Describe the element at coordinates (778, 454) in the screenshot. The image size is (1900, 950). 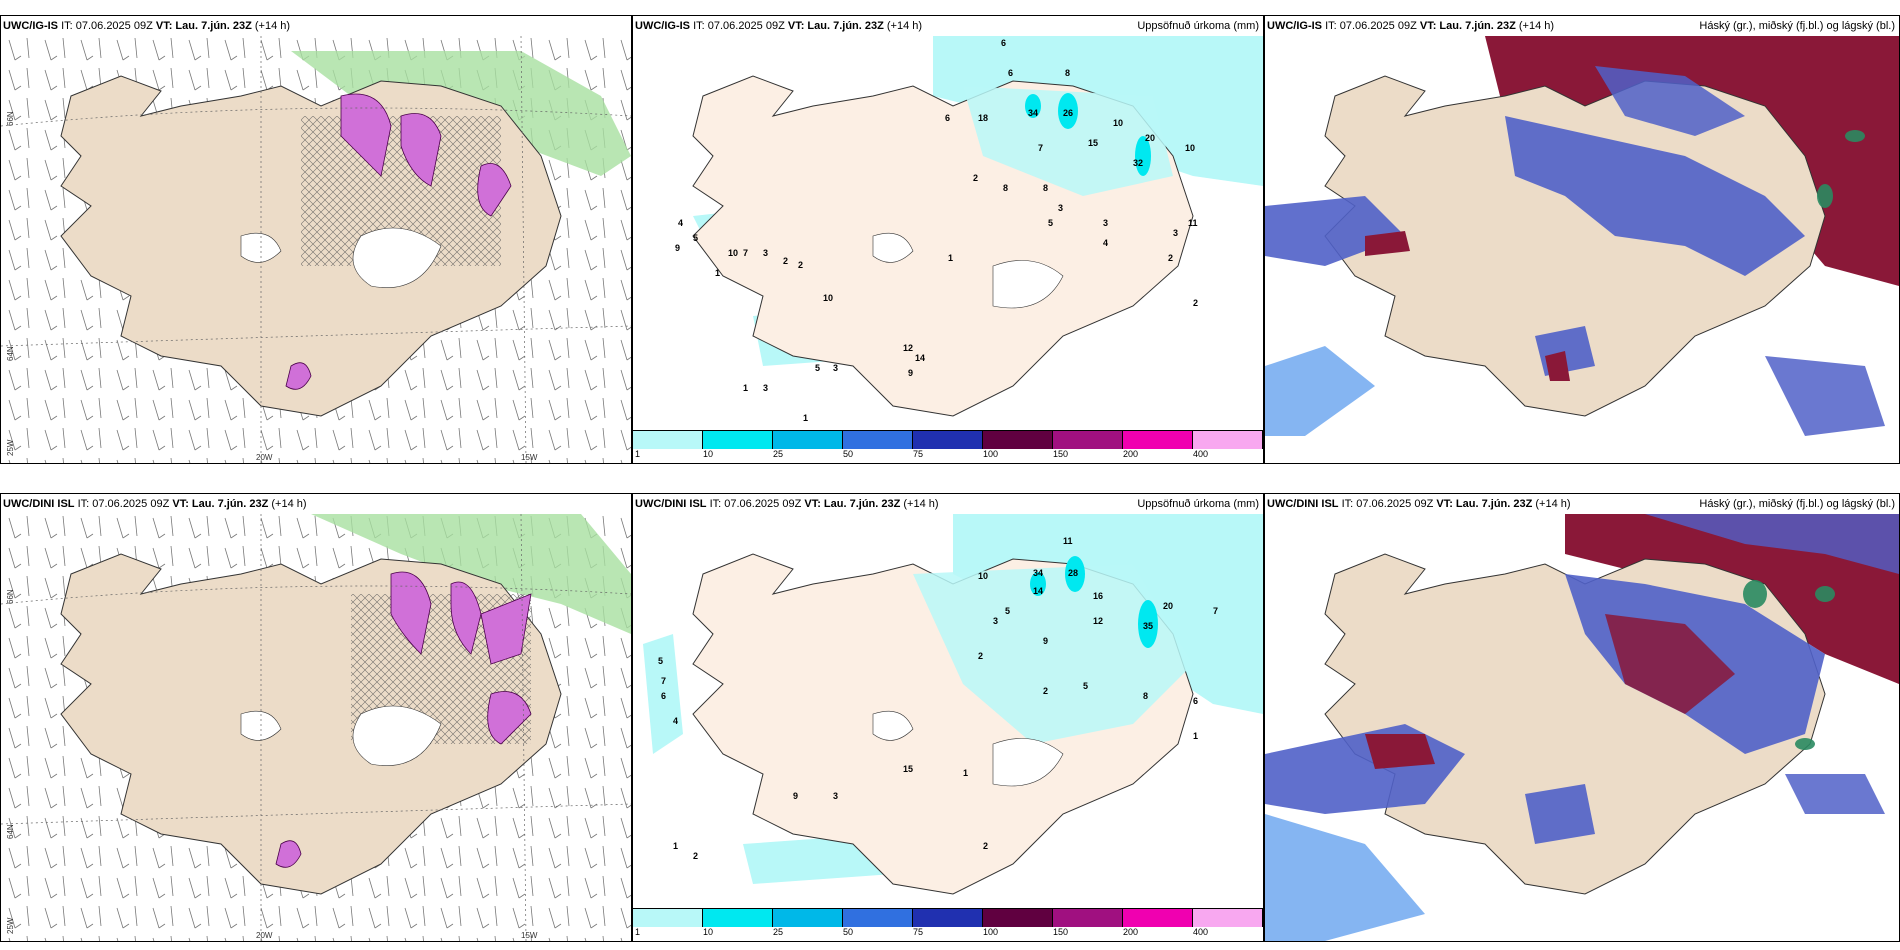
I see `legend-label: 25` at that location.